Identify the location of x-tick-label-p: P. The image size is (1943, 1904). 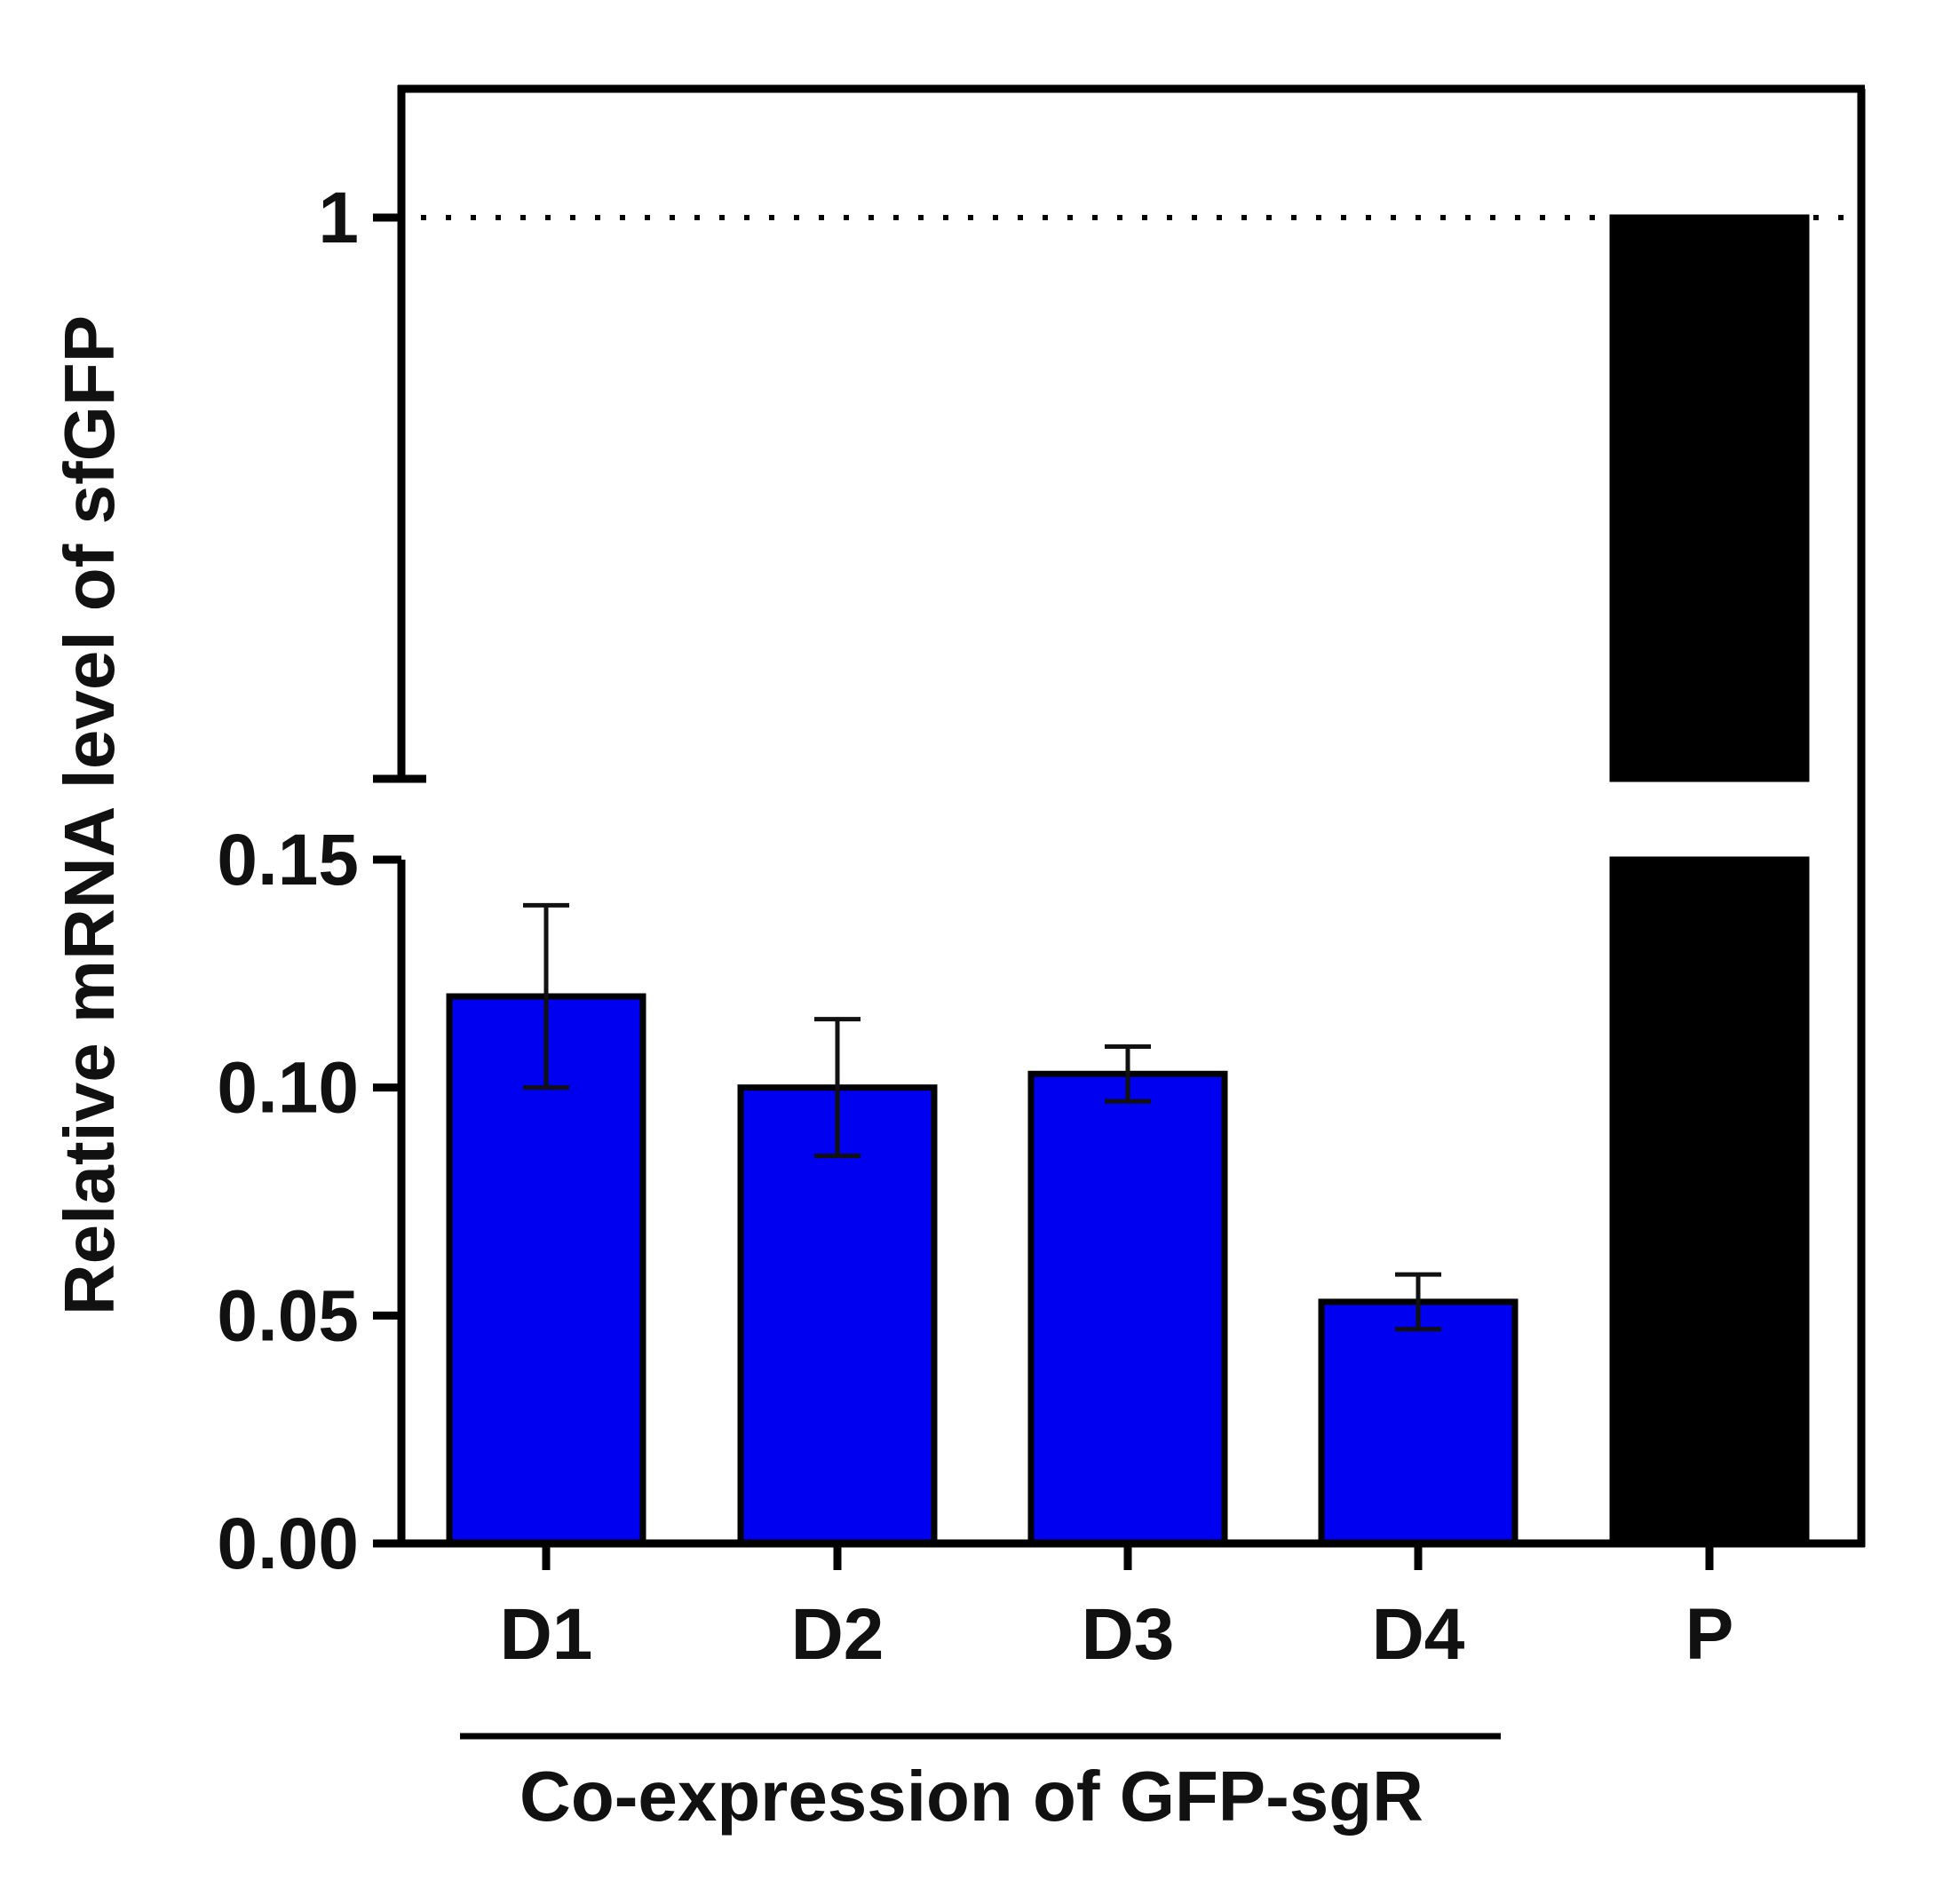
(1709, 1634).